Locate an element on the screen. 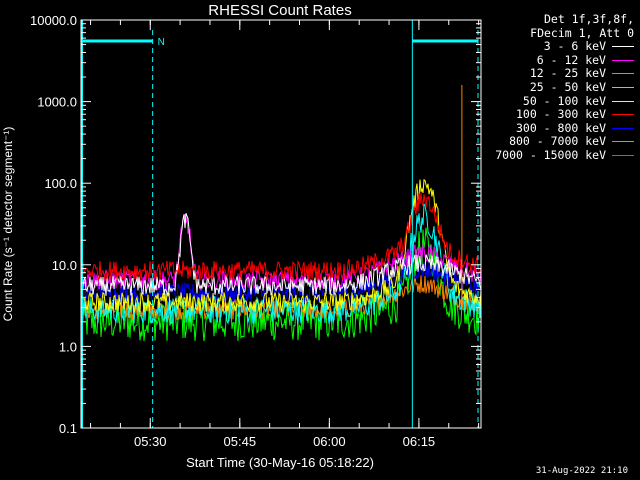 This screenshot has height=480, width=640. legend-label: 12 - 25 keV is located at coordinates (567, 73).